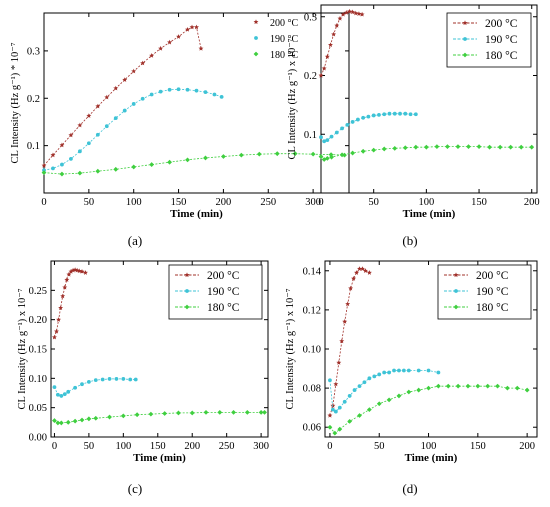  What do you see at coordinates (38, 320) in the screenshot?
I see `y-tick-label: 0.20` at bounding box center [38, 320].